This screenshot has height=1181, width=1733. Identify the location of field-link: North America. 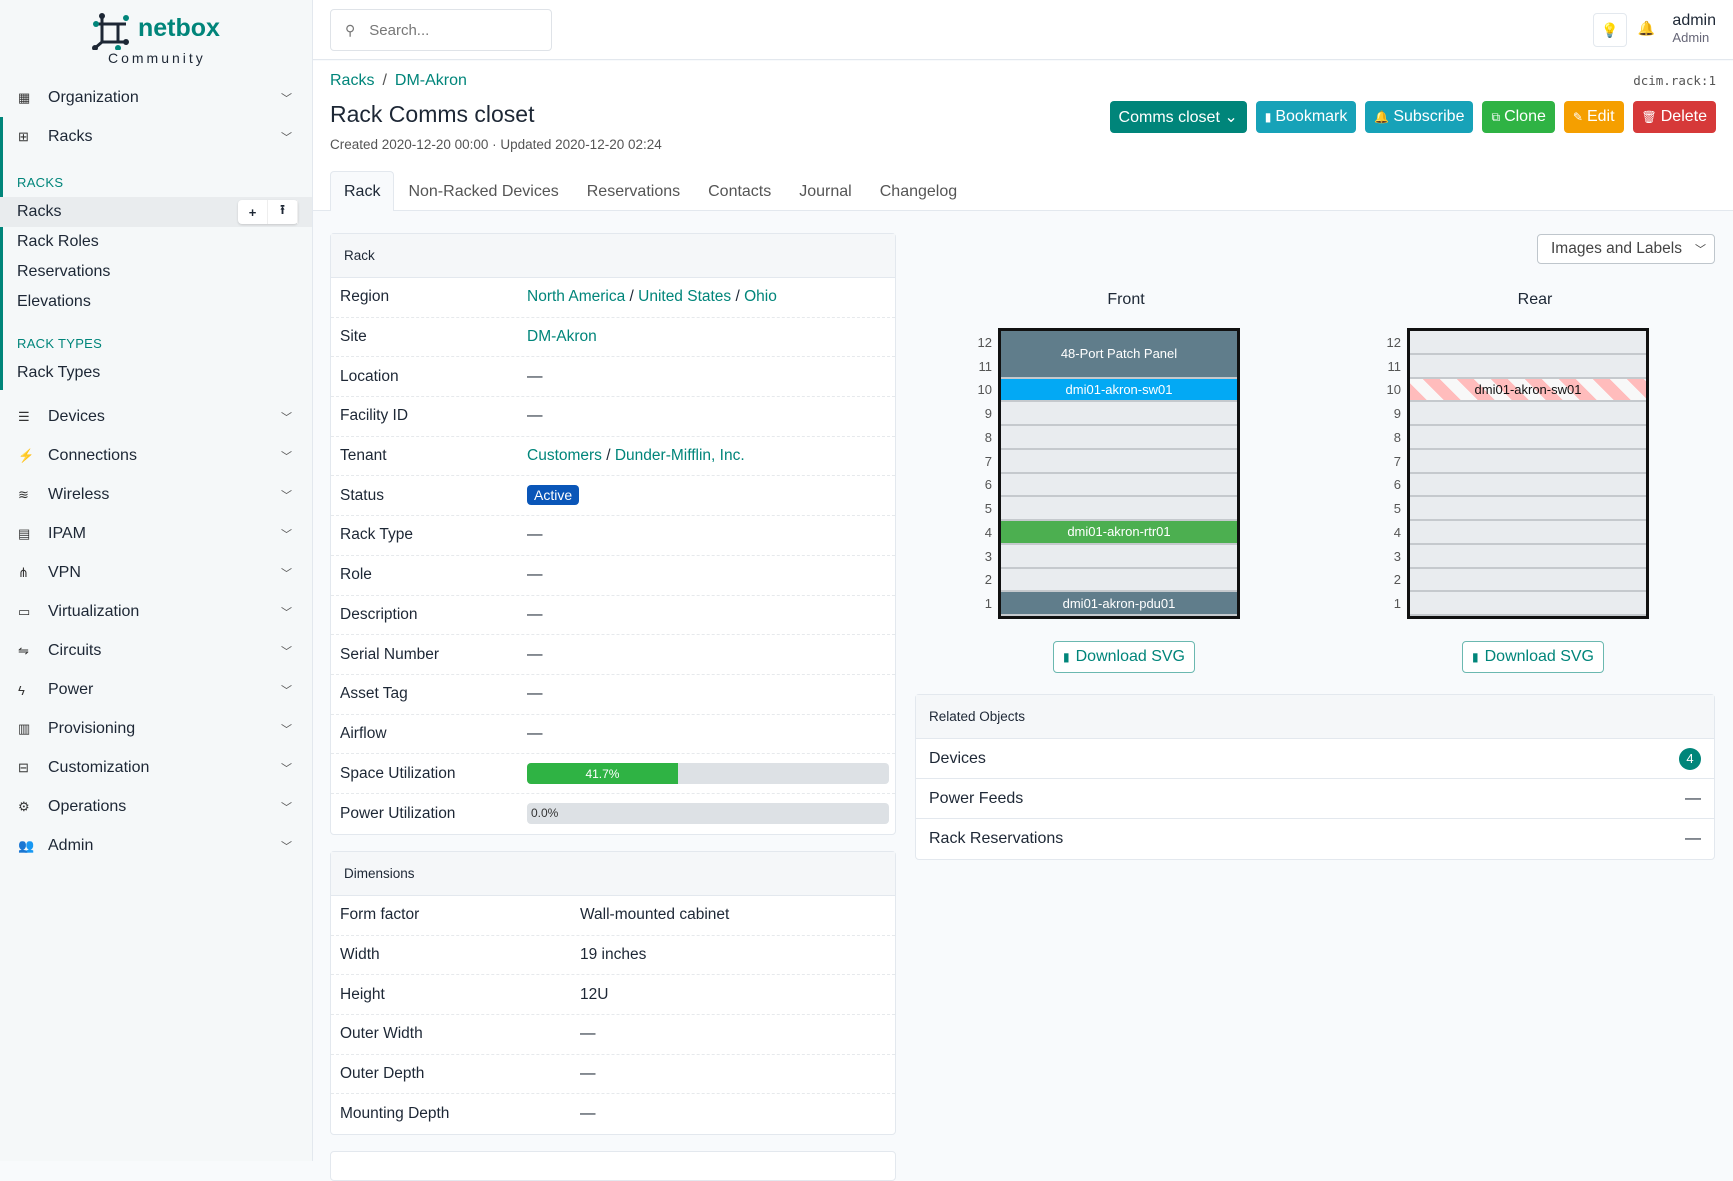
(576, 297).